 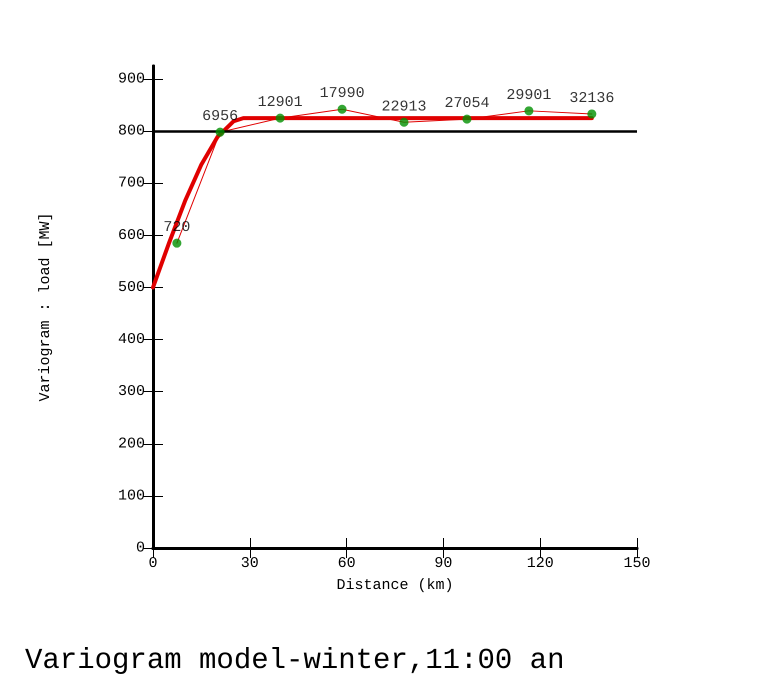 What do you see at coordinates (249, 563) in the screenshot?
I see `x-tick-label: 30` at bounding box center [249, 563].